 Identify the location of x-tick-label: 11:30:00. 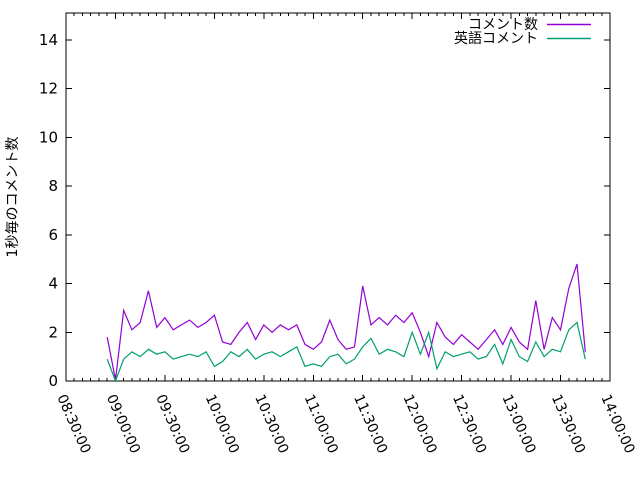
(370, 424).